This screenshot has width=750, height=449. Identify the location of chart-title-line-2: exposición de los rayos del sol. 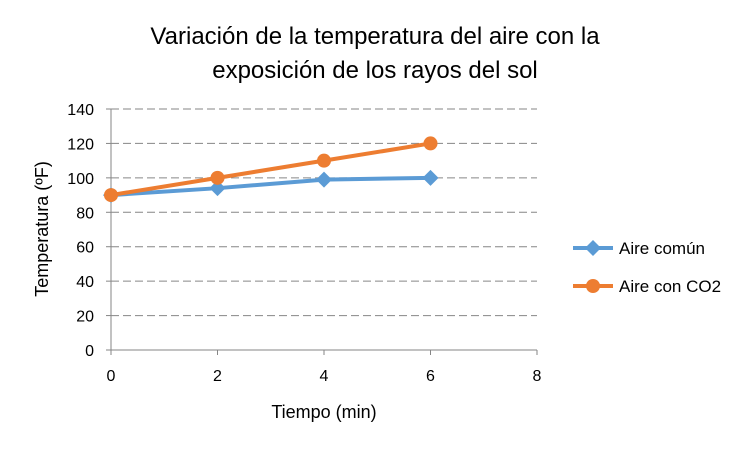
(375, 70).